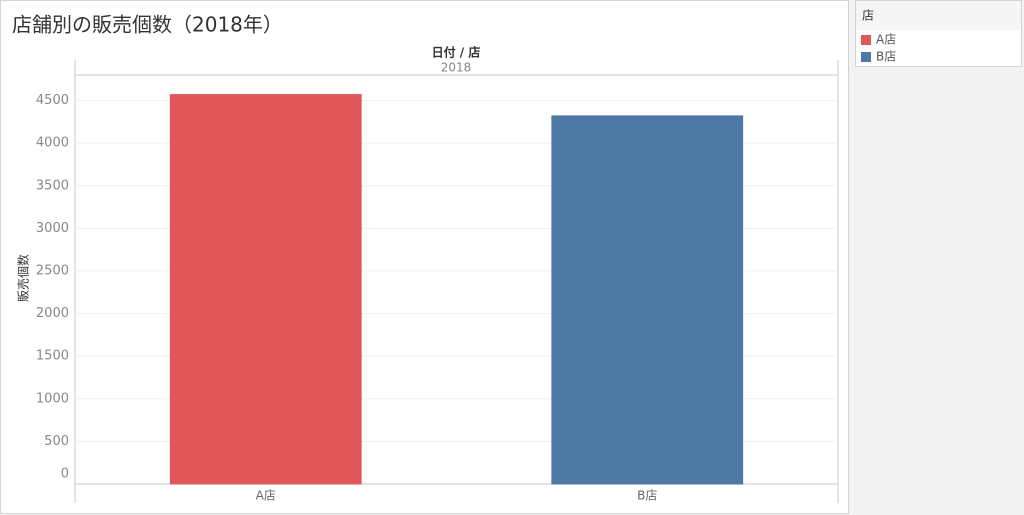 This screenshot has width=1024, height=515. What do you see at coordinates (266, 496) in the screenshot?
I see `x-tick-label: A店` at bounding box center [266, 496].